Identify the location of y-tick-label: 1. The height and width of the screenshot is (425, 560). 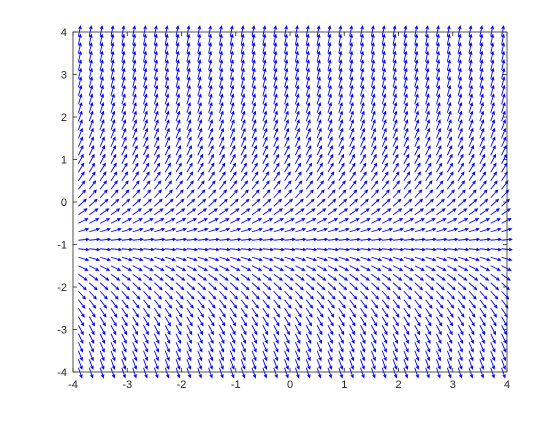
(64, 161).